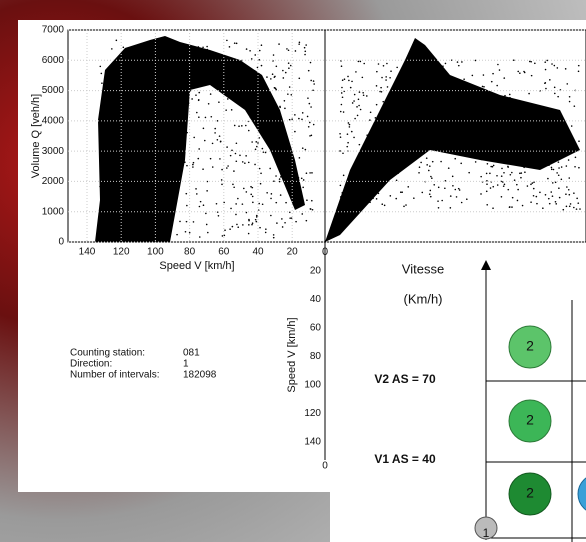 The image size is (586, 542). I want to click on axis-unit: (Km/h), so click(423, 298).